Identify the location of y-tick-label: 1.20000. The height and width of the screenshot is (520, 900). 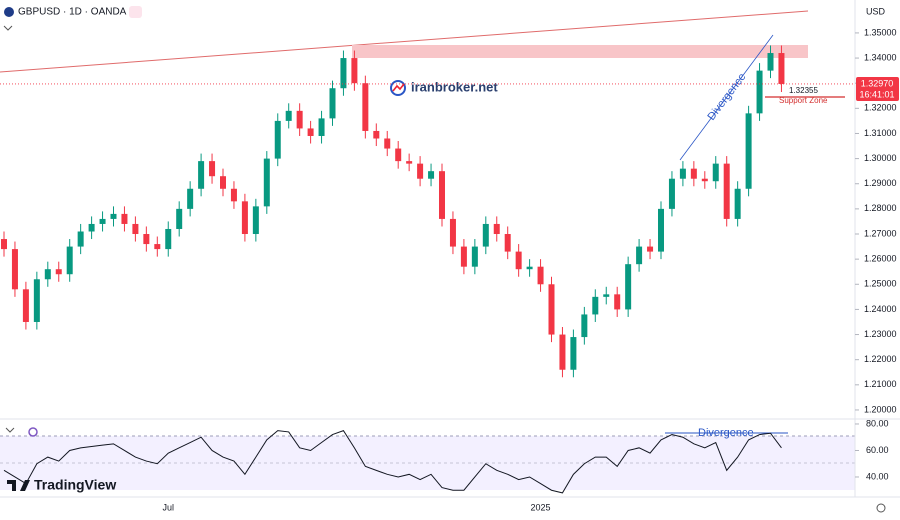
(880, 409).